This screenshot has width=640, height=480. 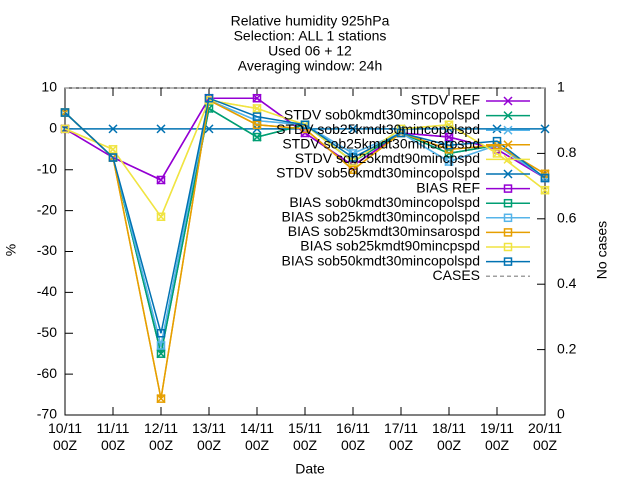 What do you see at coordinates (353, 436) in the screenshot?
I see `x-tick-label: 16/11 00Z` at bounding box center [353, 436].